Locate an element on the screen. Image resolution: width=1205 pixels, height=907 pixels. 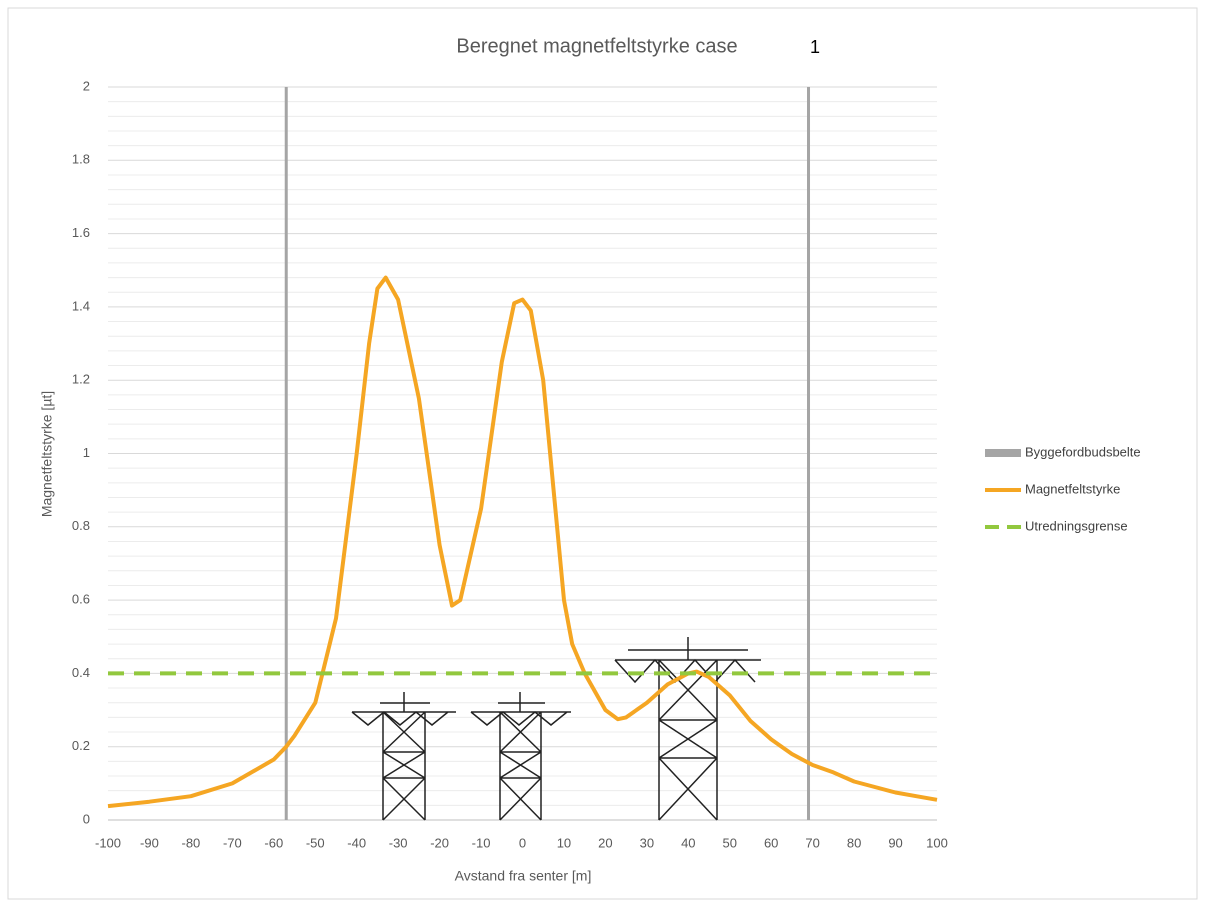
y-tick-label: 0.2 is located at coordinates (81, 745).